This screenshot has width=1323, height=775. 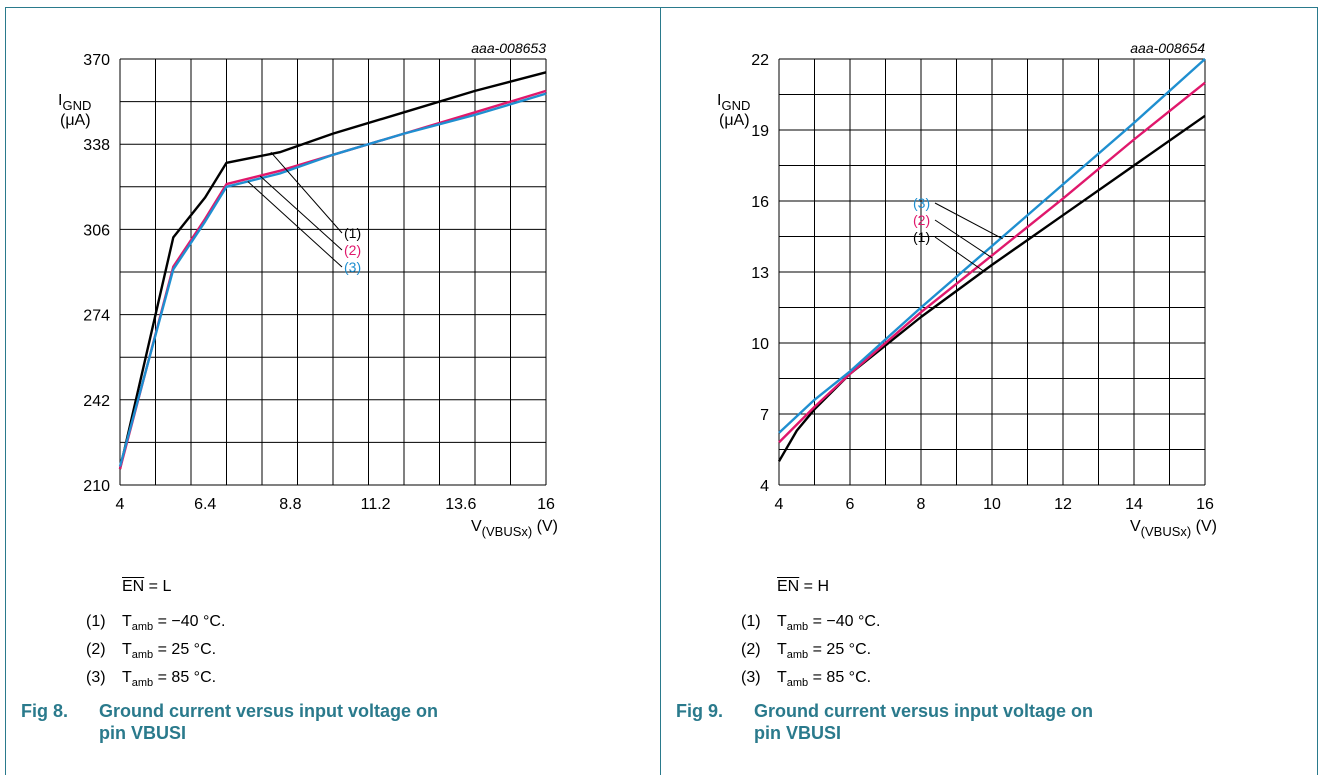 I want to click on y-tick-label: 22, so click(x=760, y=60).